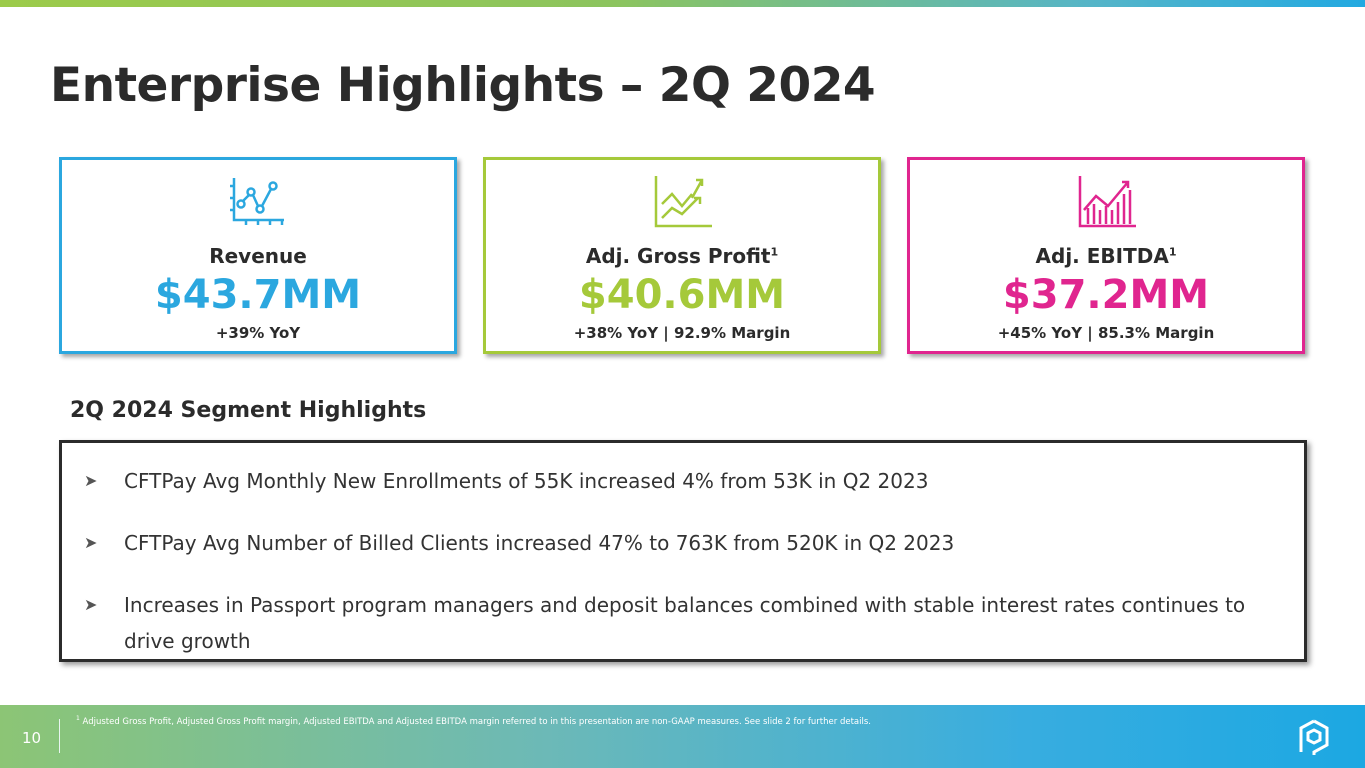 This screenshot has width=1365, height=768. What do you see at coordinates (1107, 202) in the screenshot?
I see `bar-growth-icon` at bounding box center [1107, 202].